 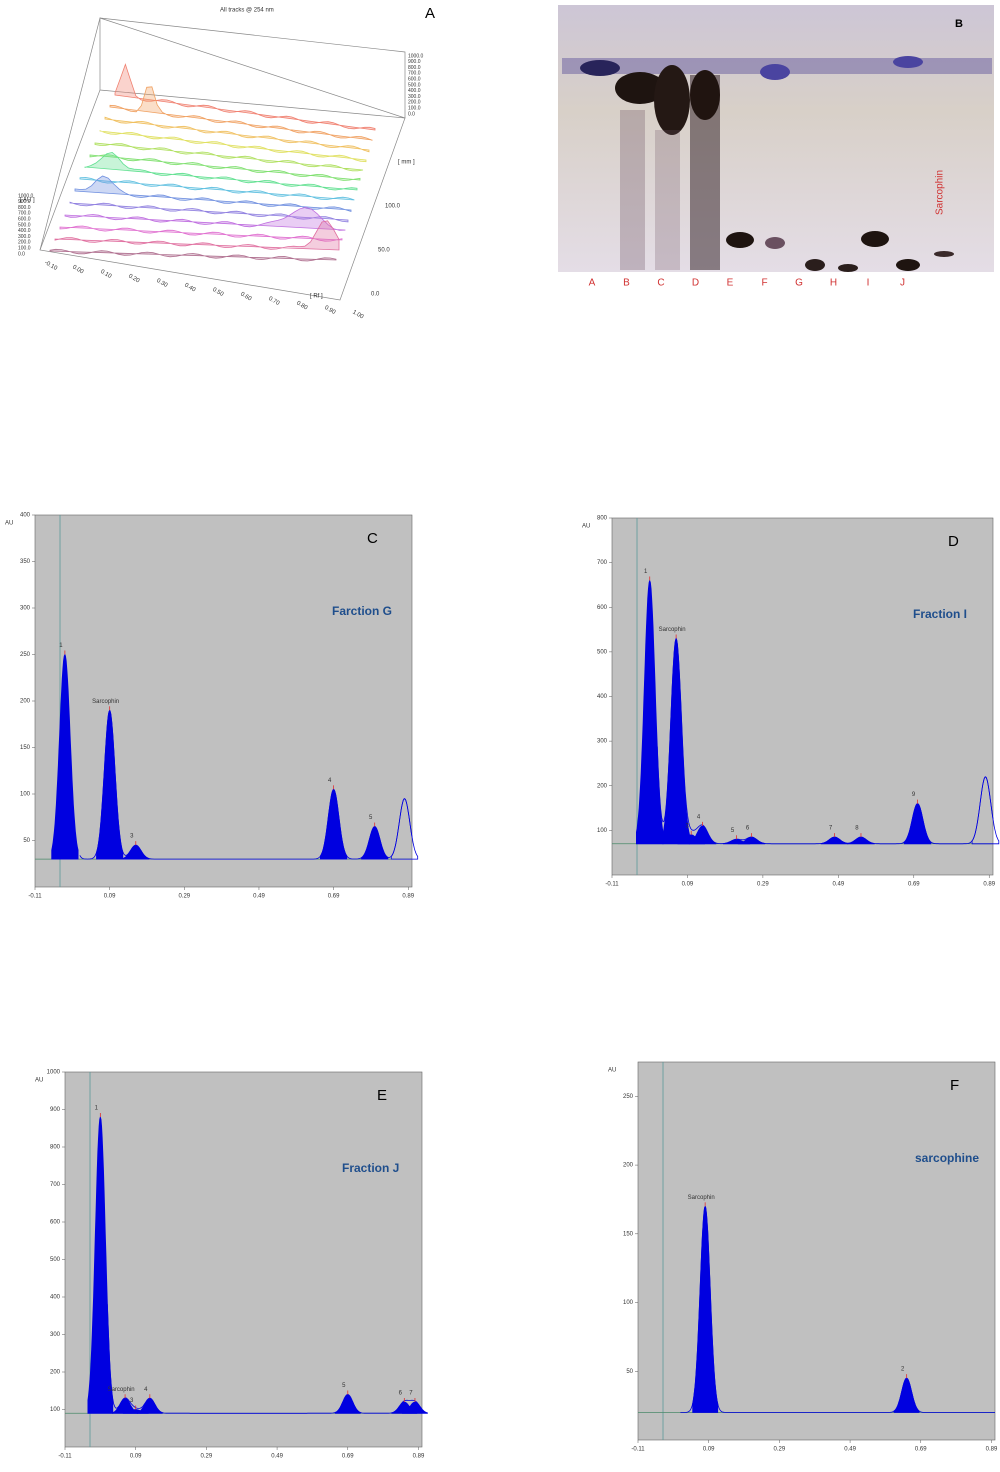 What do you see at coordinates (316, 297) in the screenshot?
I see `axis-label: [ Rf ]` at bounding box center [316, 297].